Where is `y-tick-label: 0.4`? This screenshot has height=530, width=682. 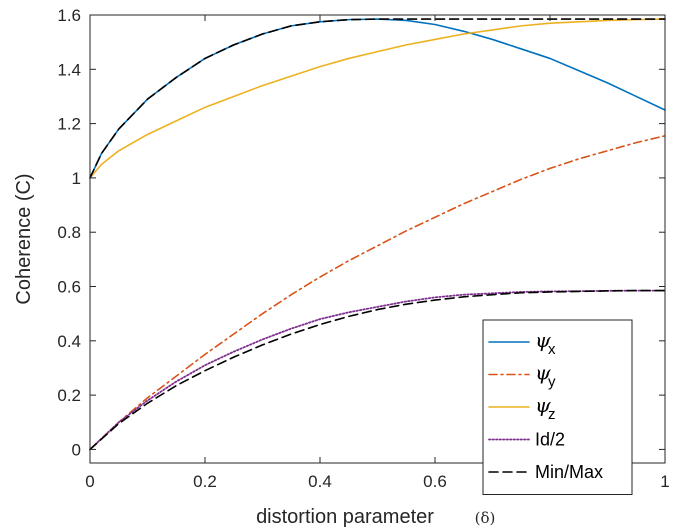
y-tick-label: 0.4 is located at coordinates (69, 341).